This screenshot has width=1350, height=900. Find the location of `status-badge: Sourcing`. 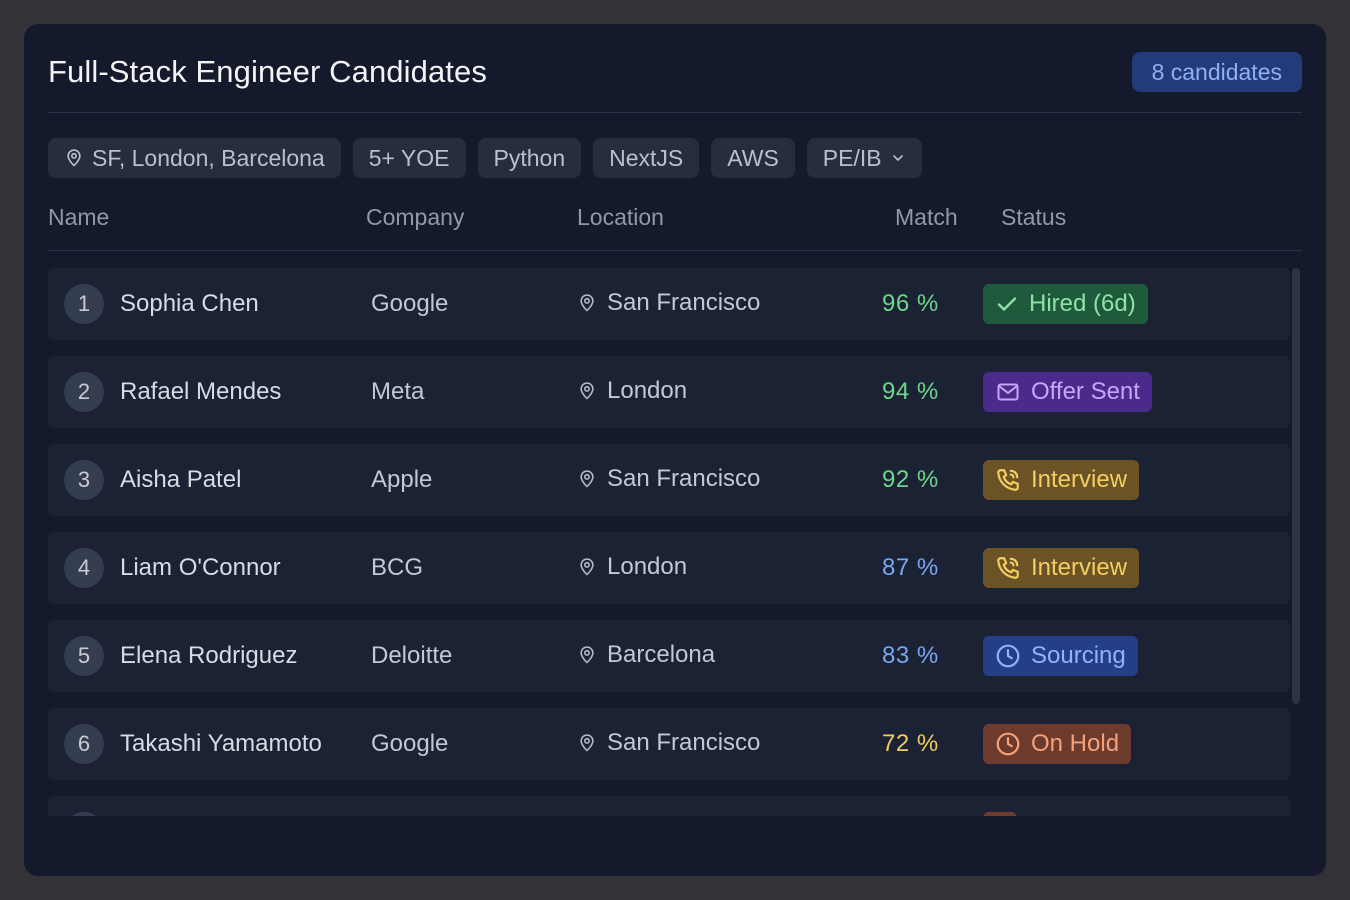

status-badge: Sourcing is located at coordinates (1060, 656).